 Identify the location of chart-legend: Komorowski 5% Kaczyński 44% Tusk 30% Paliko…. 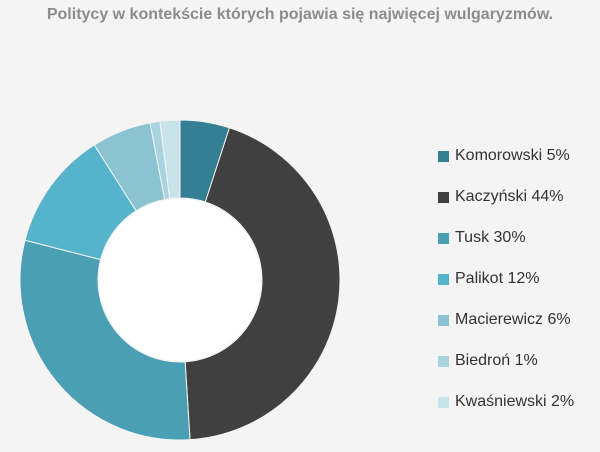
(506, 287).